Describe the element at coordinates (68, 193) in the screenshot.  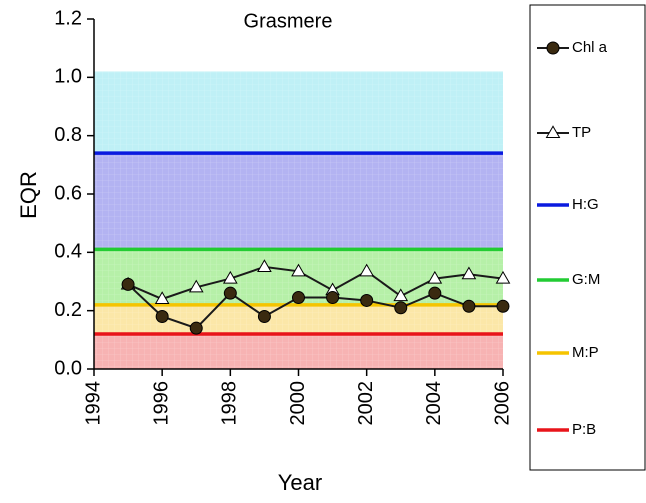
I see `y-tick-label: 0.6` at that location.